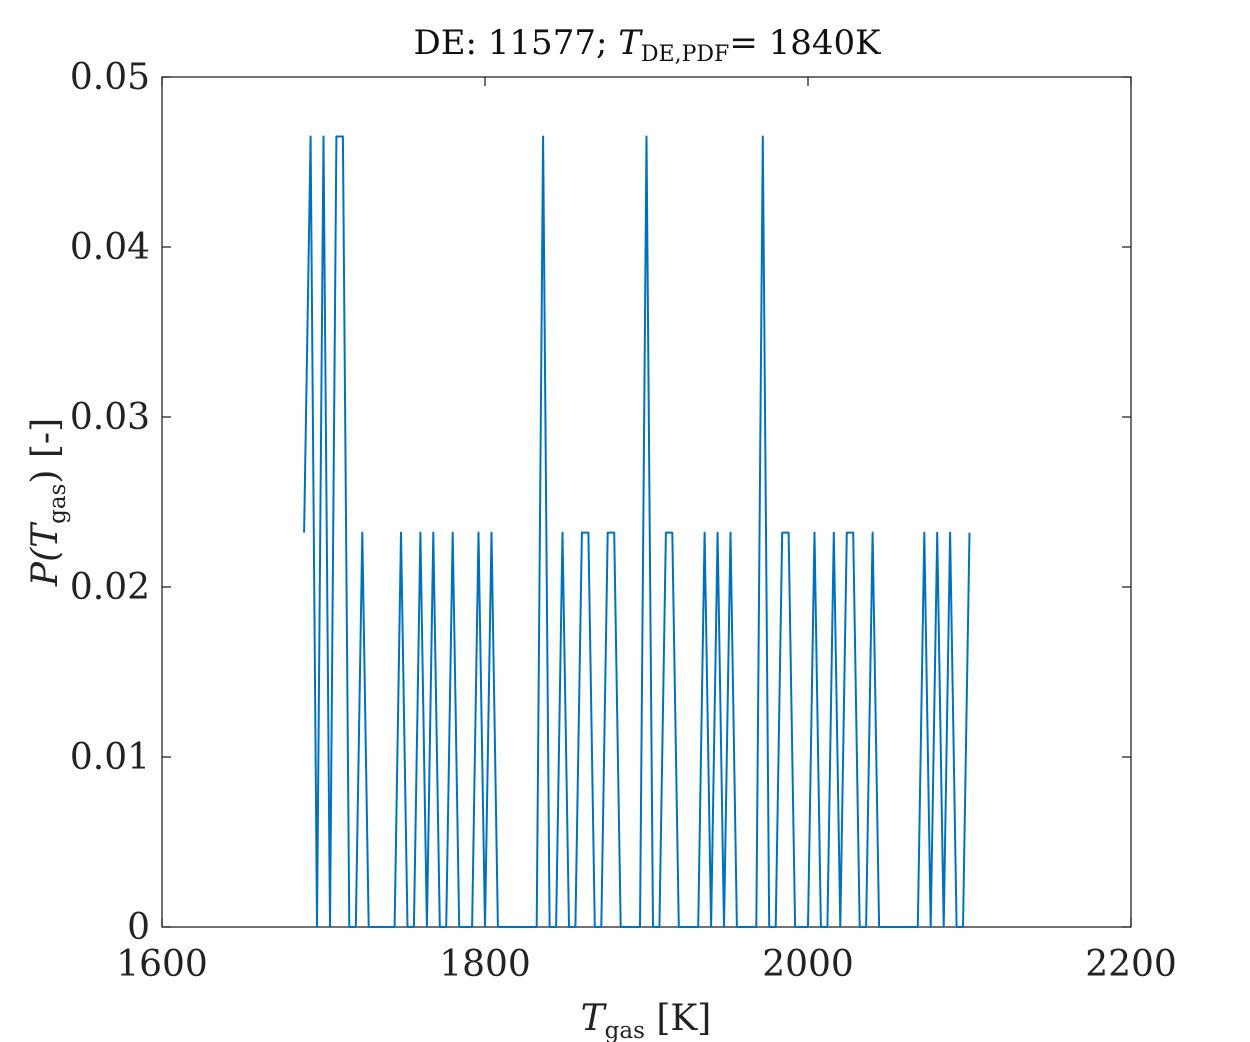 The width and height of the screenshot is (1250, 1042). What do you see at coordinates (138, 927) in the screenshot?
I see `y-tick-label: 0` at bounding box center [138, 927].